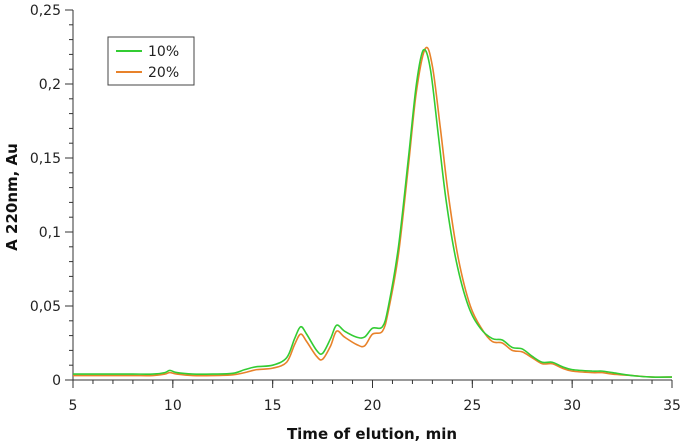  I want to click on legend: 10% 20%, so click(151, 61).